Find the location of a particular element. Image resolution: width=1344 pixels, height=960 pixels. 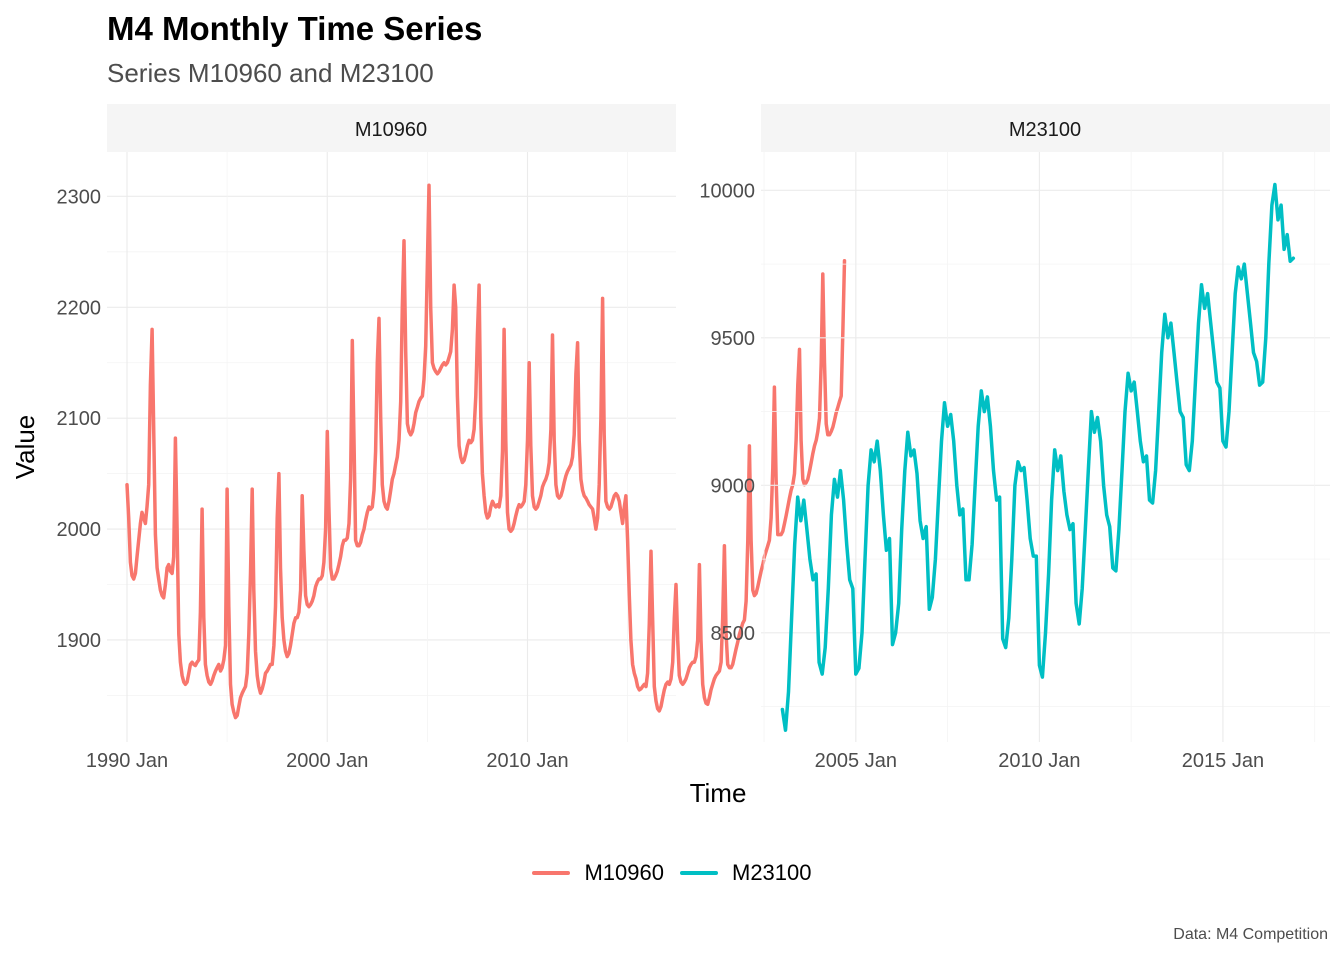

x-tick-label: 1990 Jan is located at coordinates (127, 761).